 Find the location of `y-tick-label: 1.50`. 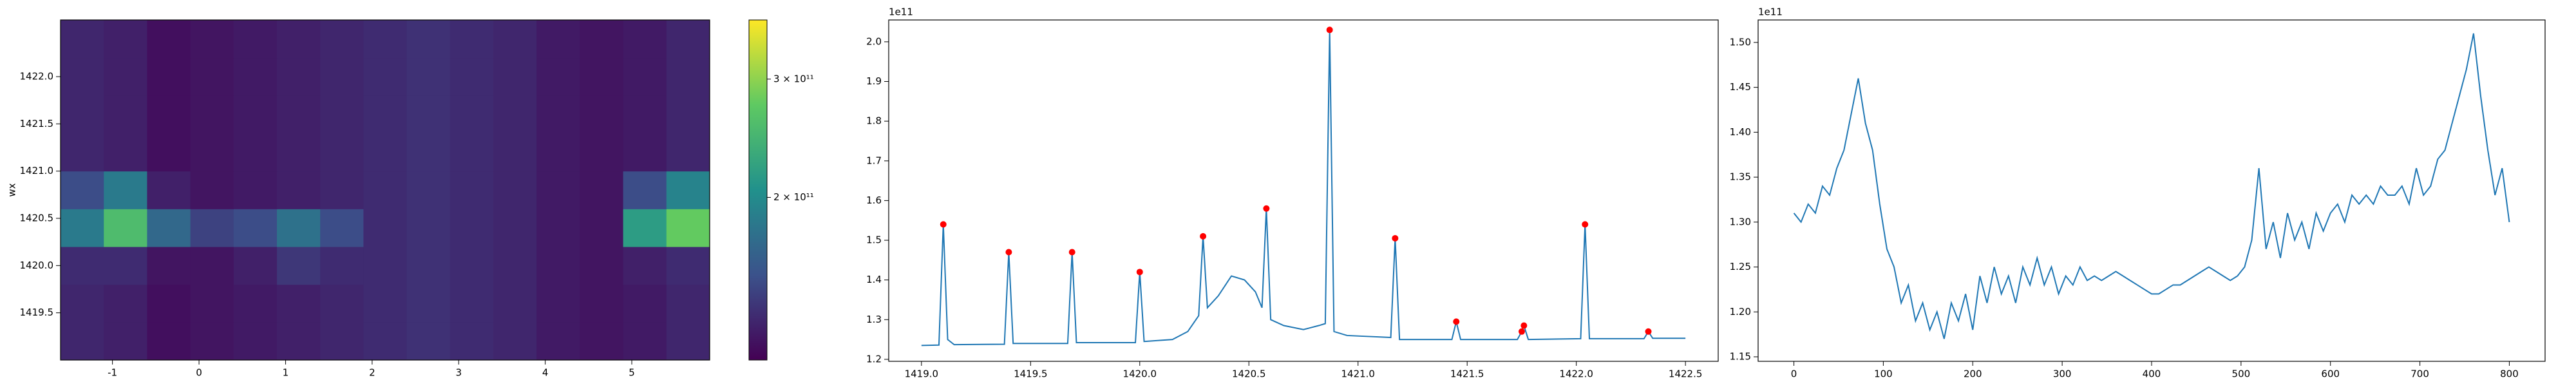

y-tick-label: 1.50 is located at coordinates (1740, 42).